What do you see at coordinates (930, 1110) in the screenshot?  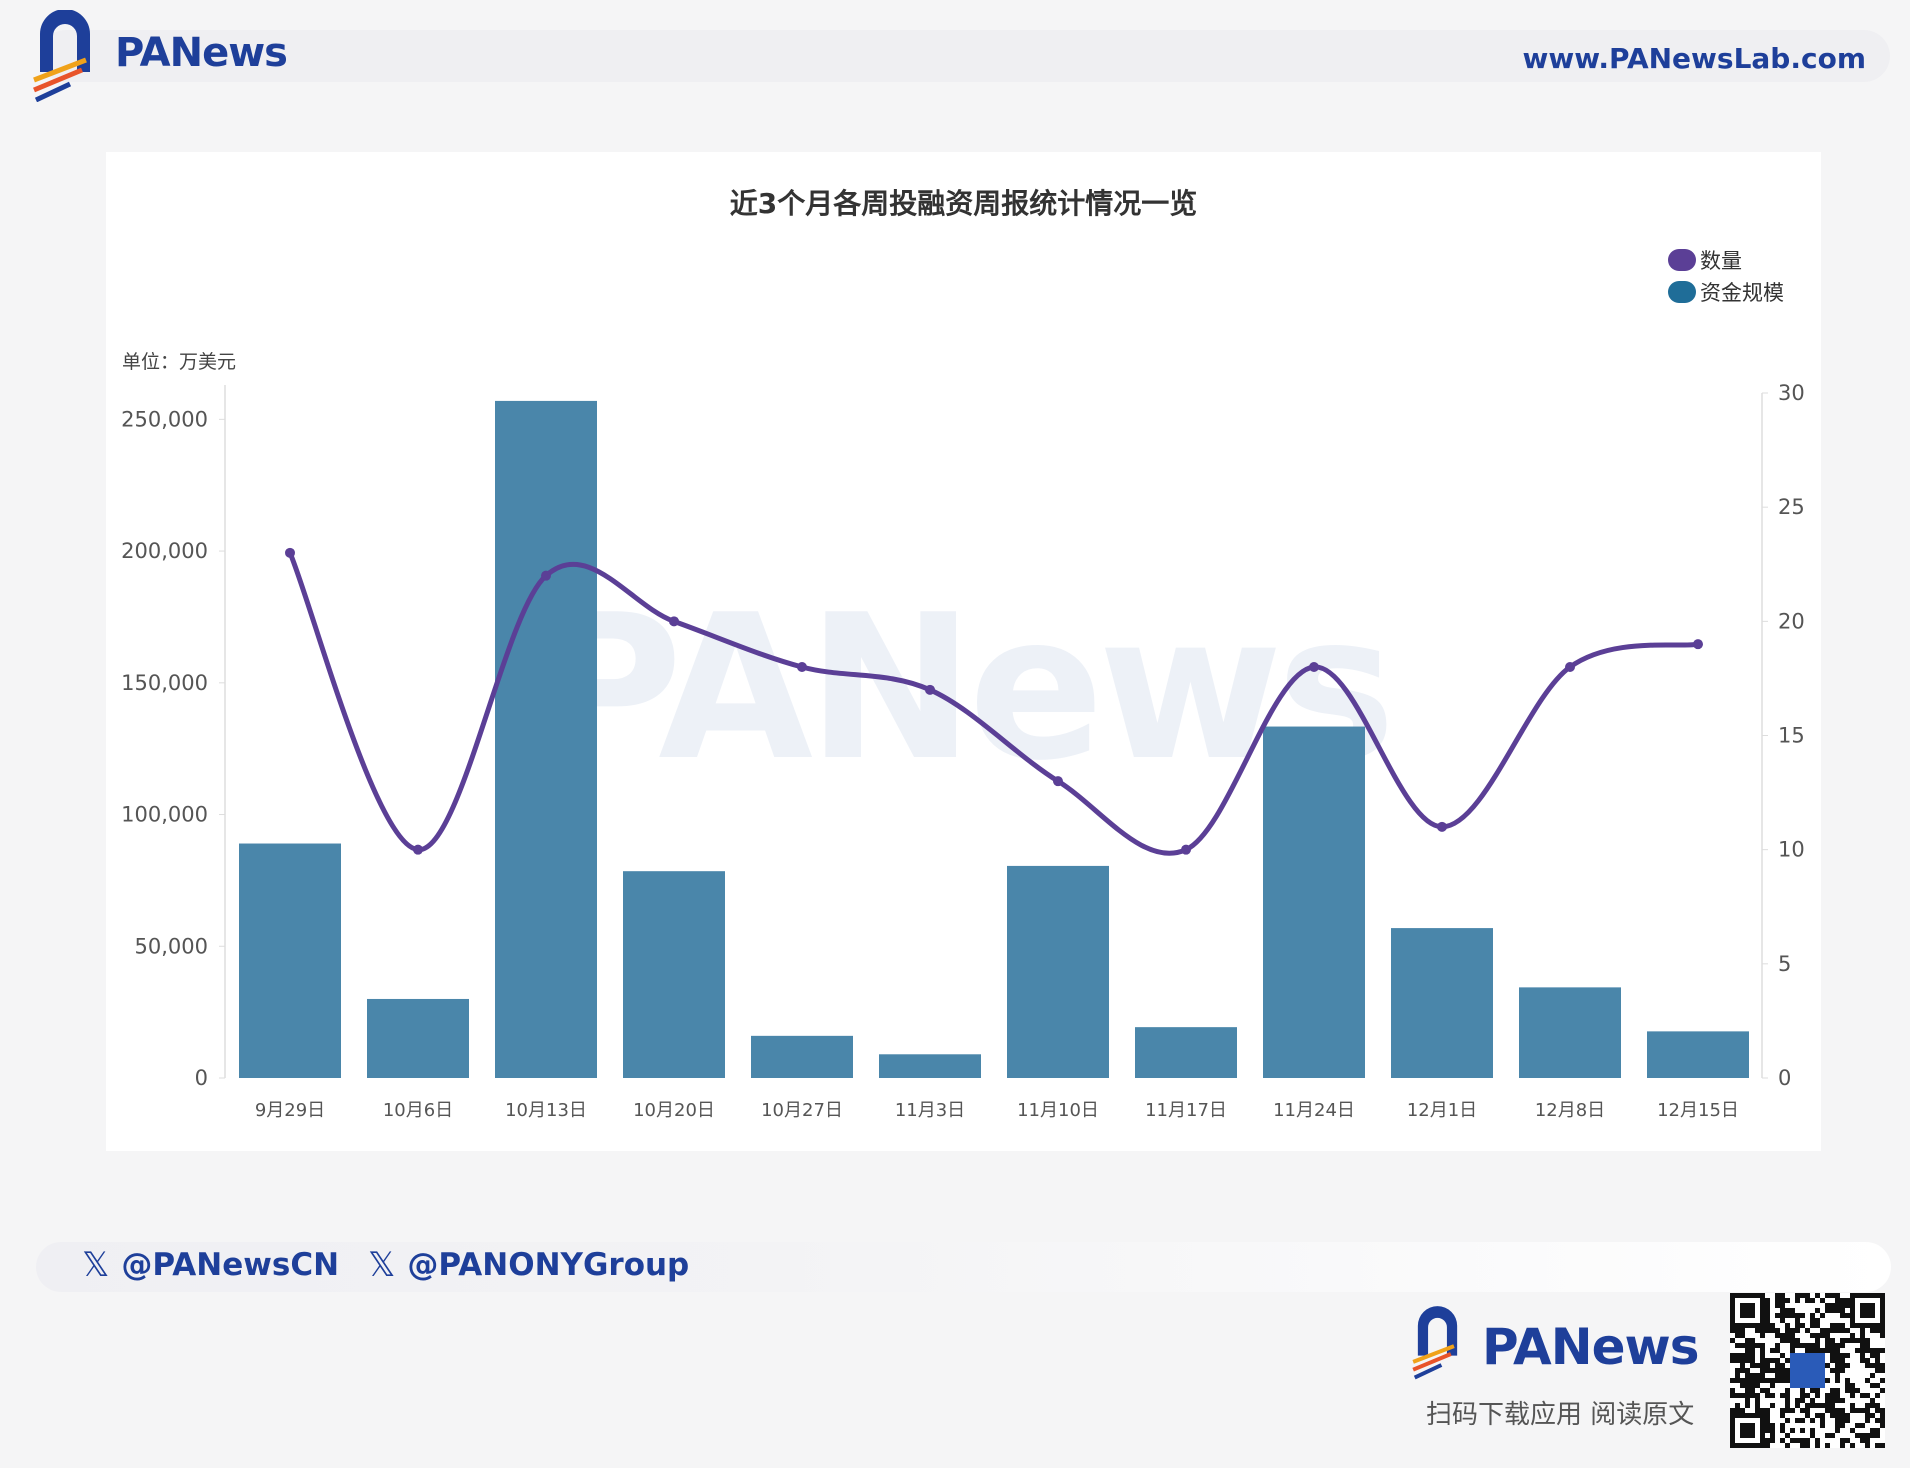 I see `x-tick-label: 11月3日` at bounding box center [930, 1110].